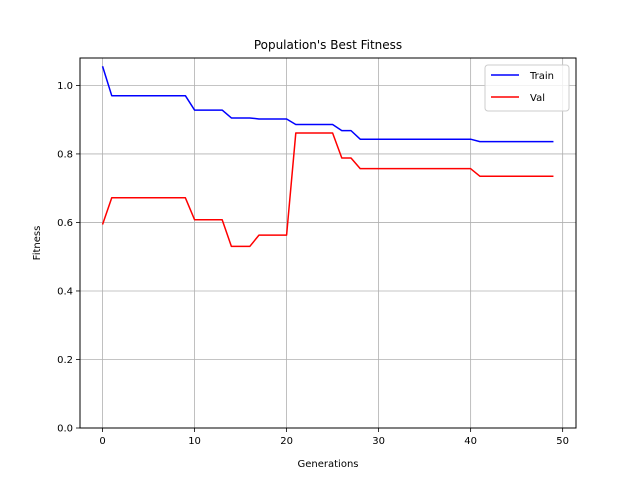 The image size is (640, 480). Describe the element at coordinates (65, 360) in the screenshot. I see `y-tick-label: 0.2` at that location.